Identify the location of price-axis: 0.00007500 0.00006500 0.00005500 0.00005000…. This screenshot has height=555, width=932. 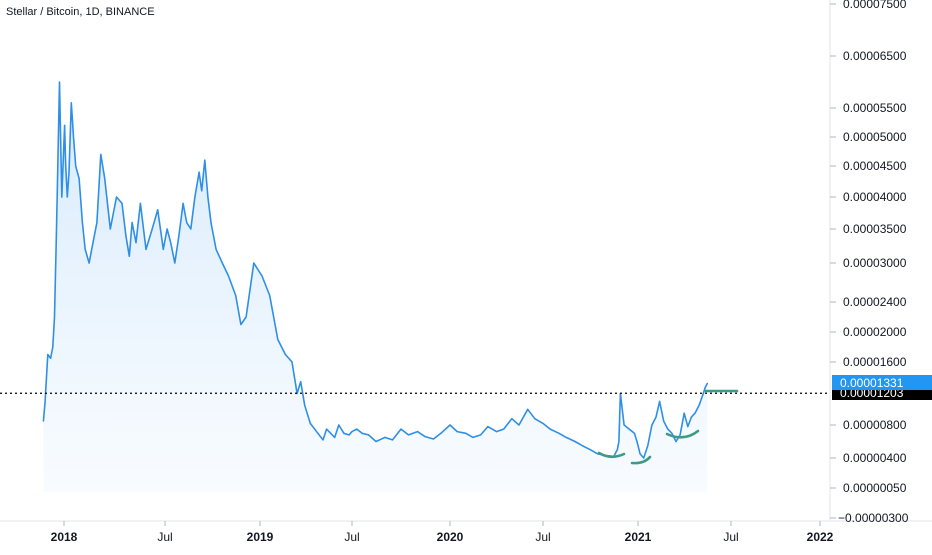
(869, 262).